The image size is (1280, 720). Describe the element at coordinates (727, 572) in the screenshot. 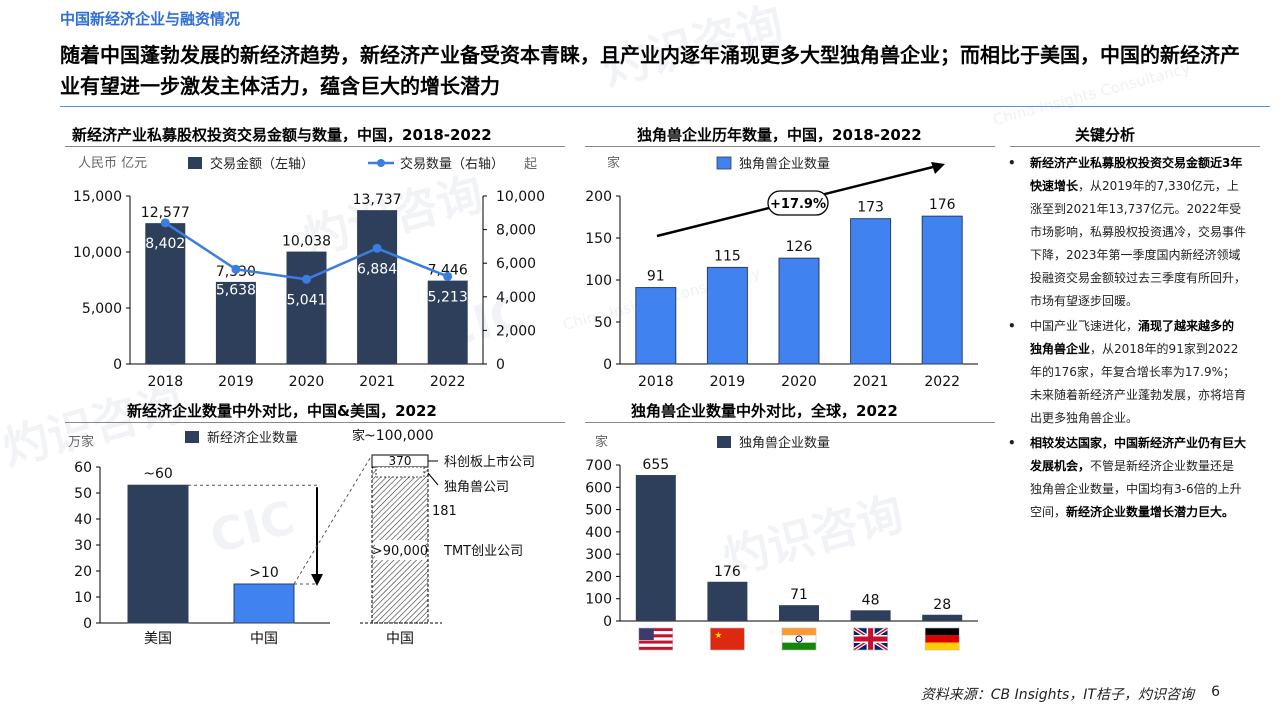

I see `chart4-bar-label: 176` at that location.